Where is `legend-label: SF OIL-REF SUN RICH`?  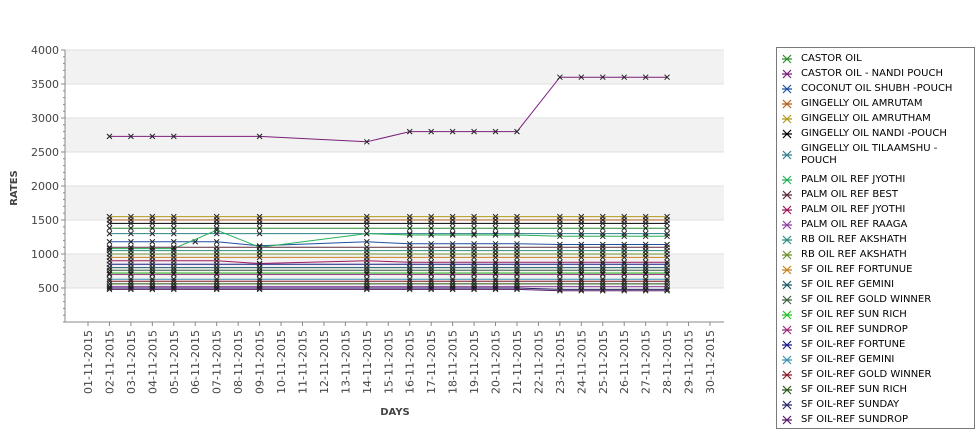
legend-label: SF OIL-REF SUN RICH is located at coordinates (854, 389).